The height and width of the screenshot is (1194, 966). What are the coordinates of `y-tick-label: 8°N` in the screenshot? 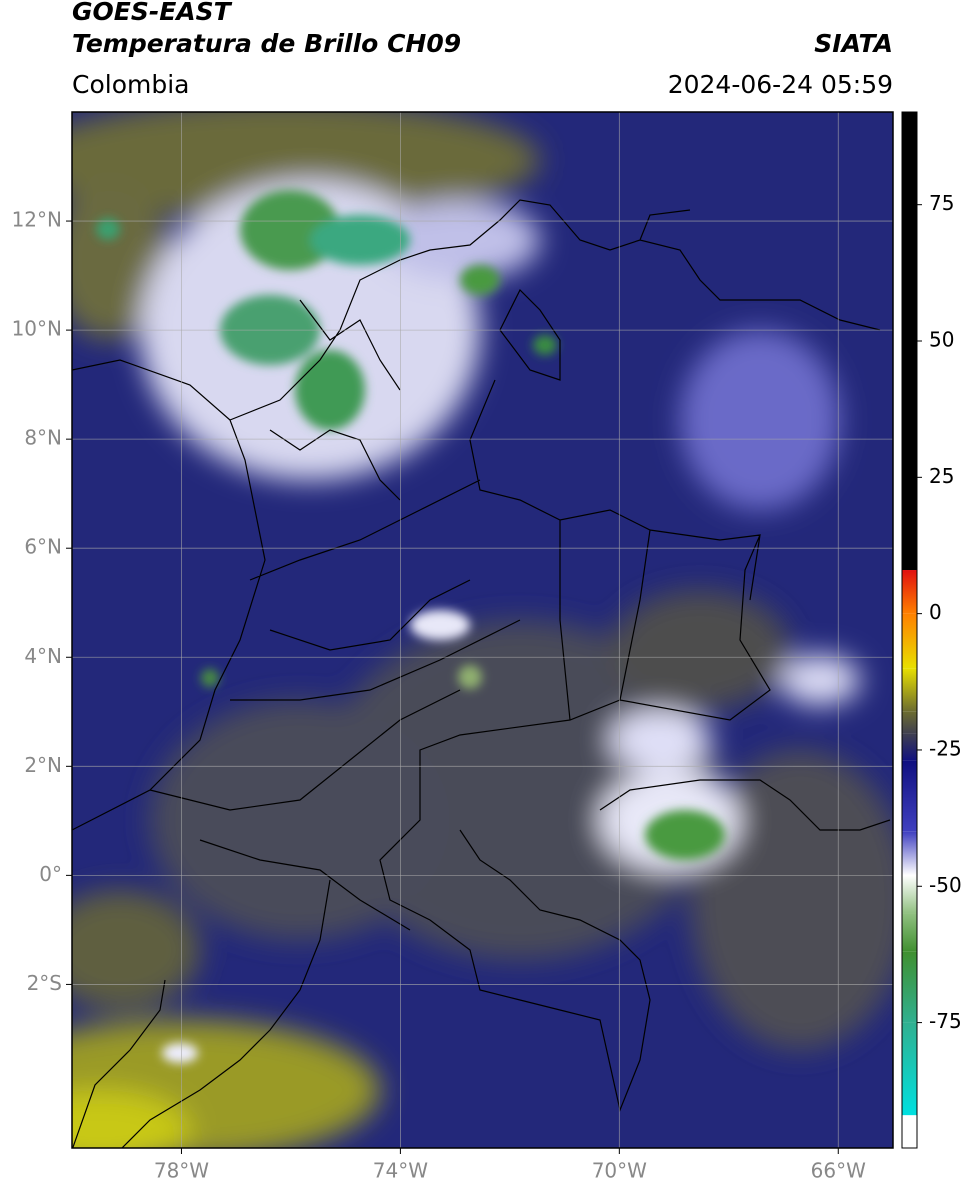 It's located at (43, 438).